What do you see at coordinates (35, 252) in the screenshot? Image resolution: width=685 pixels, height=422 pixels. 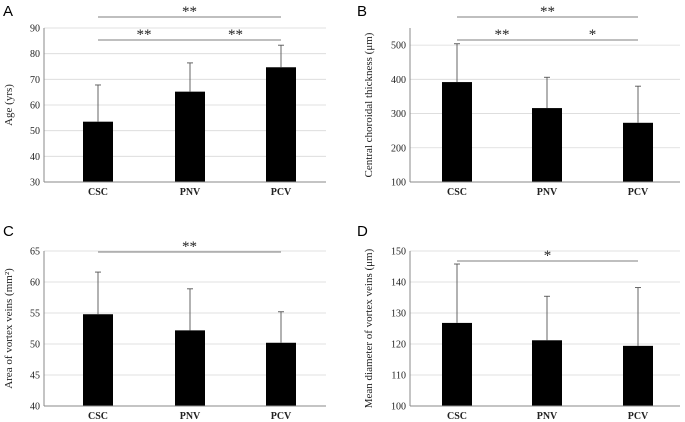 I see `y-tick-label: 65` at bounding box center [35, 252].